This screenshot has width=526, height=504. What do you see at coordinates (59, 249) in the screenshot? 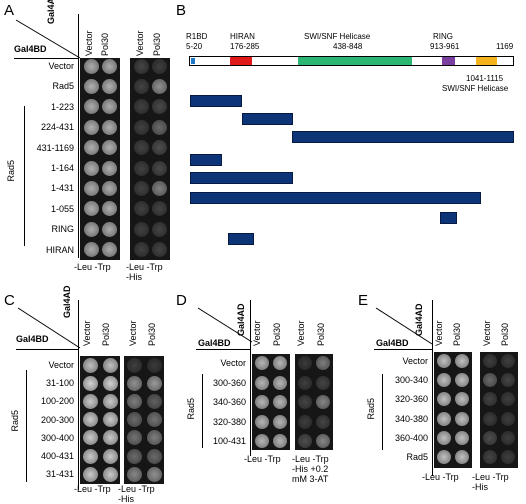
I see `row-label: HIRAN` at bounding box center [59, 249].